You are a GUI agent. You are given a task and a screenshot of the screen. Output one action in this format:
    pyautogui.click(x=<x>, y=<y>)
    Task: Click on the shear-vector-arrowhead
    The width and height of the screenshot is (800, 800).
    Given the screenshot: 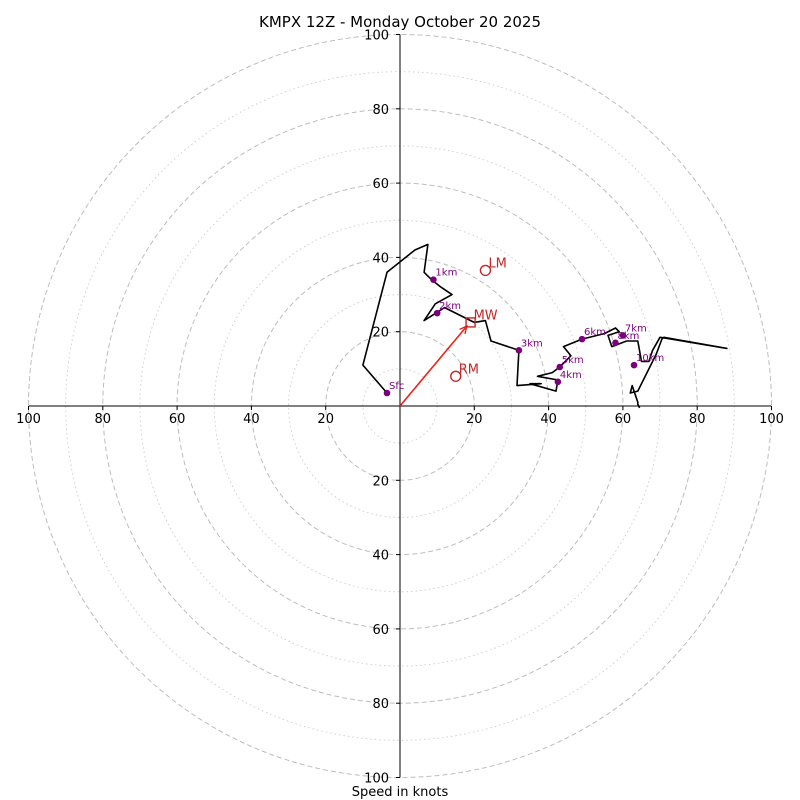 What is the action you would take?
    pyautogui.click(x=463, y=329)
    